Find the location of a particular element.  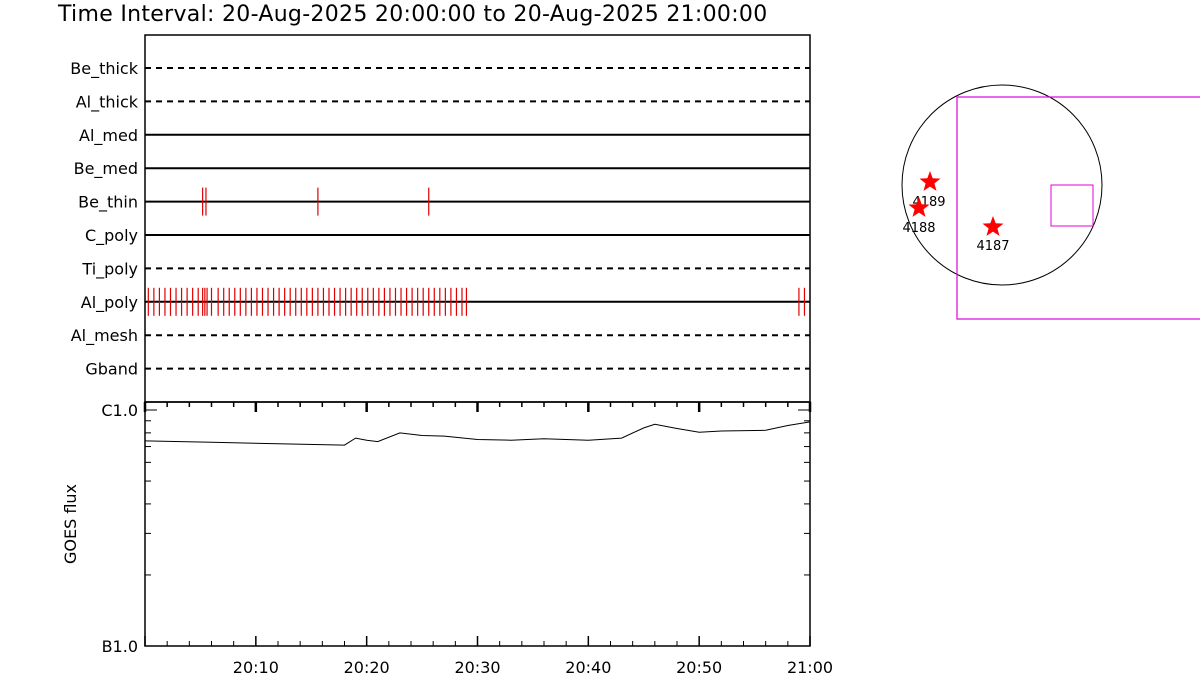

channel-row: Al_thick is located at coordinates (443, 102).